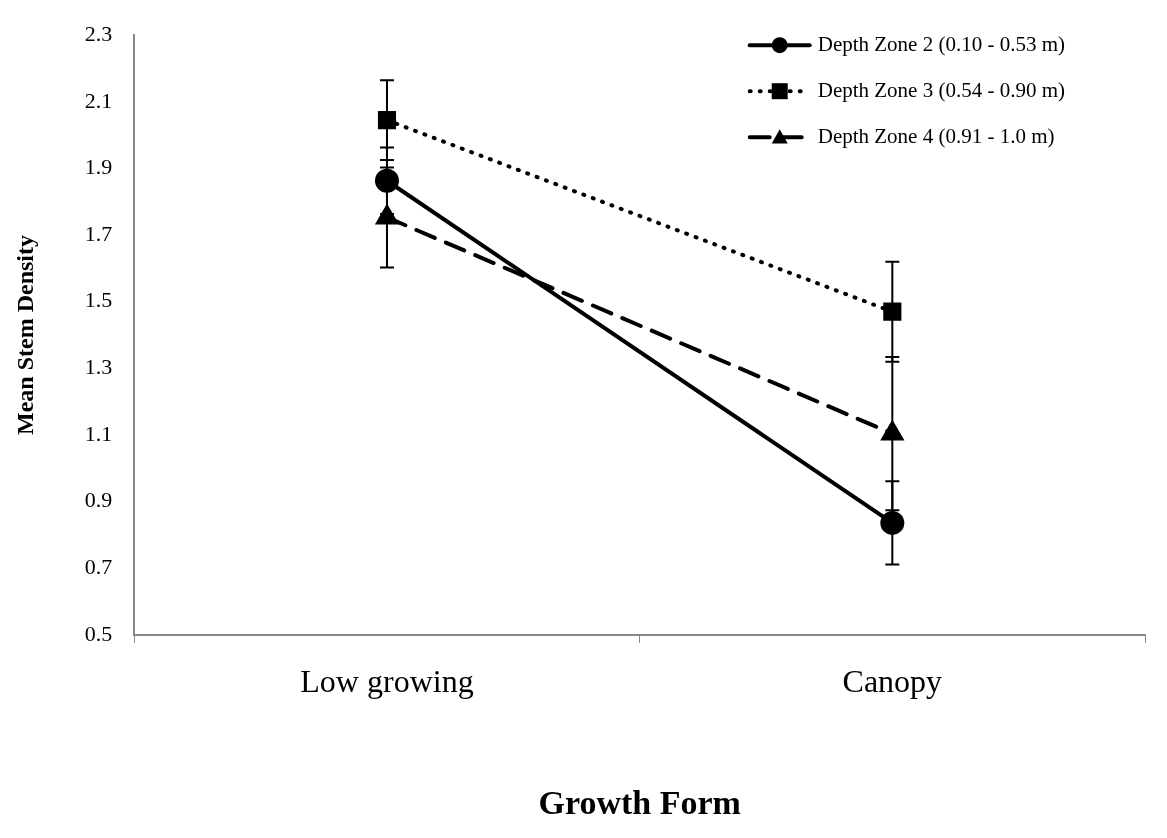 The height and width of the screenshot is (838, 1167). Describe the element at coordinates (98, 167) in the screenshot. I see `y-tick-label: 1.9` at that location.